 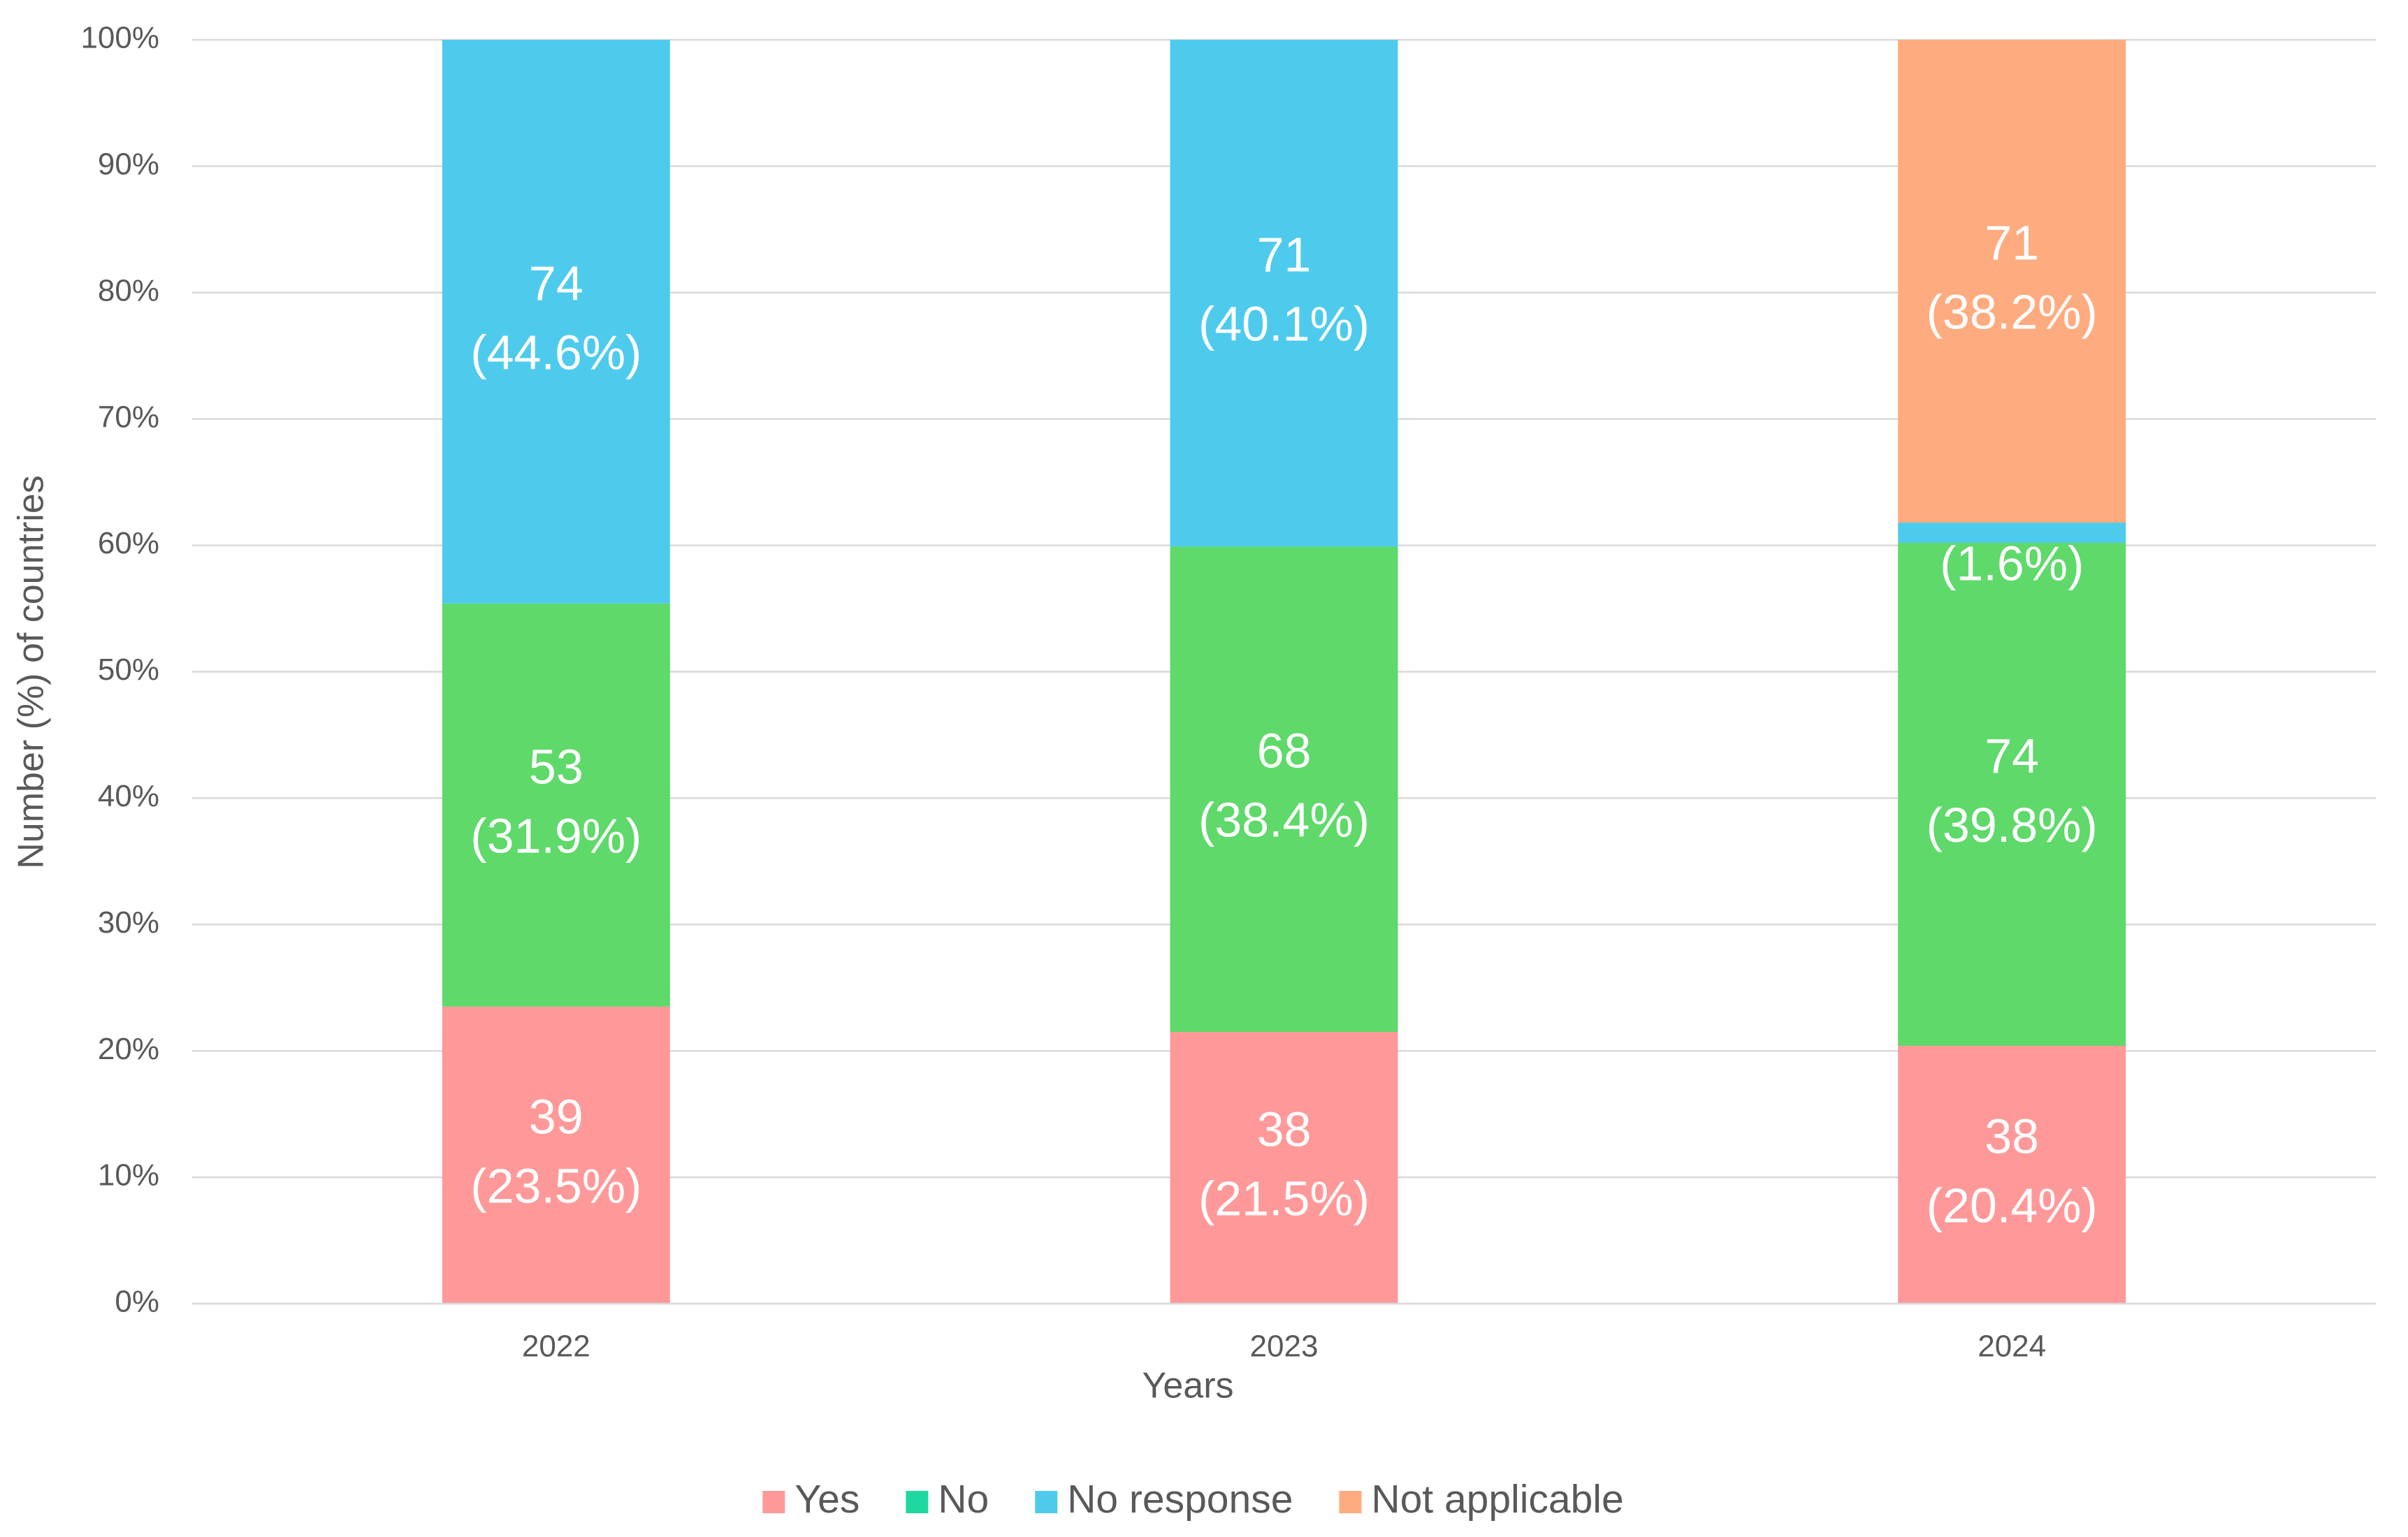 What do you see at coordinates (1497, 1499) in the screenshot?
I see `legend-label: Not applicable` at bounding box center [1497, 1499].